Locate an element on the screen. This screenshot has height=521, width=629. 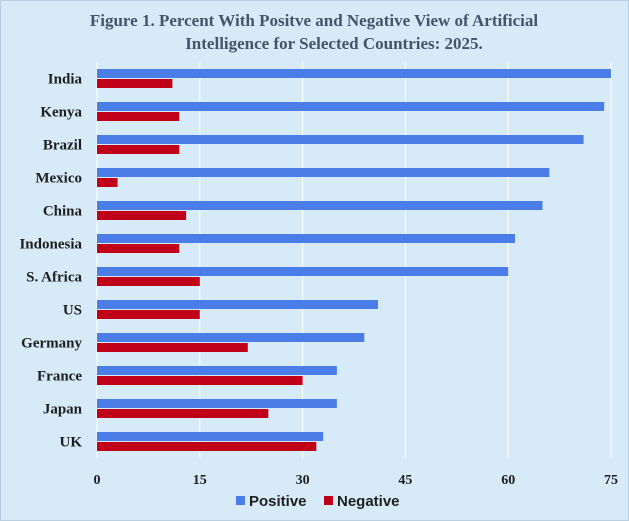
x-tick-label: 15 is located at coordinates (200, 480).